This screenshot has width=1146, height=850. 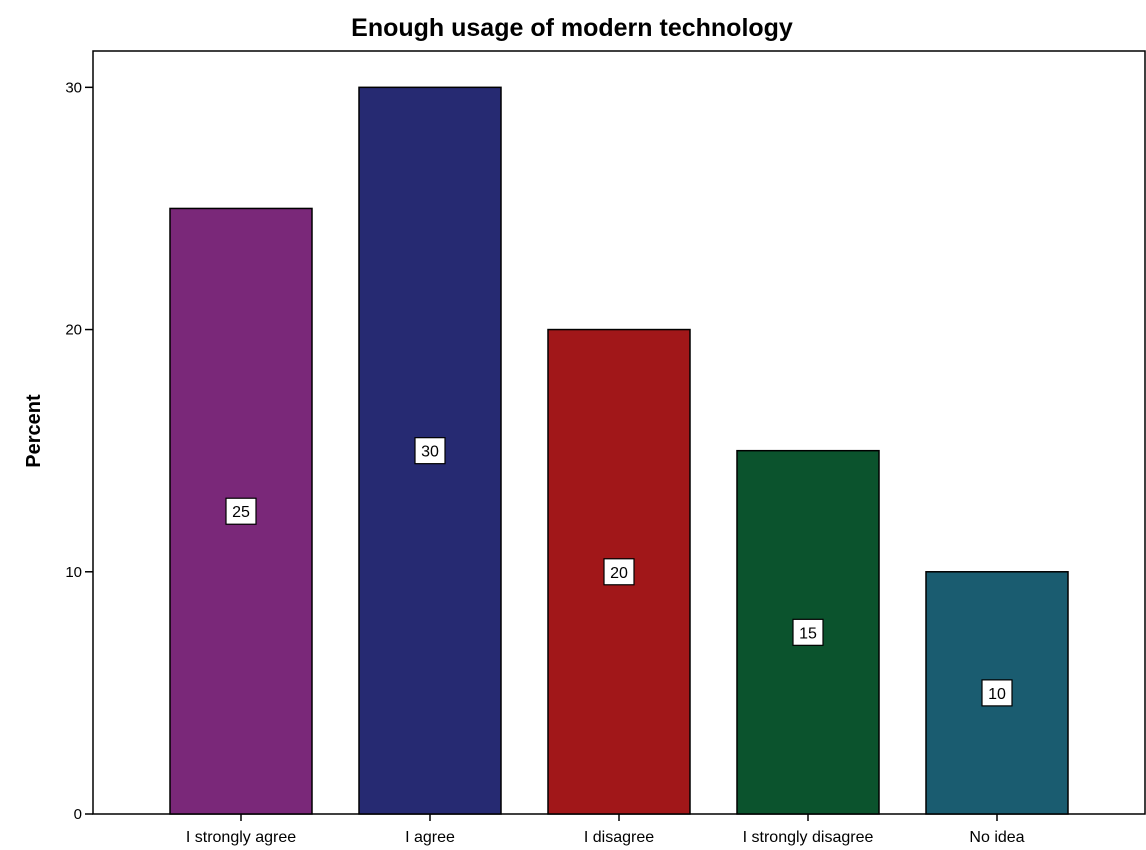 I want to click on y-tick-label: 10, so click(x=73, y=572).